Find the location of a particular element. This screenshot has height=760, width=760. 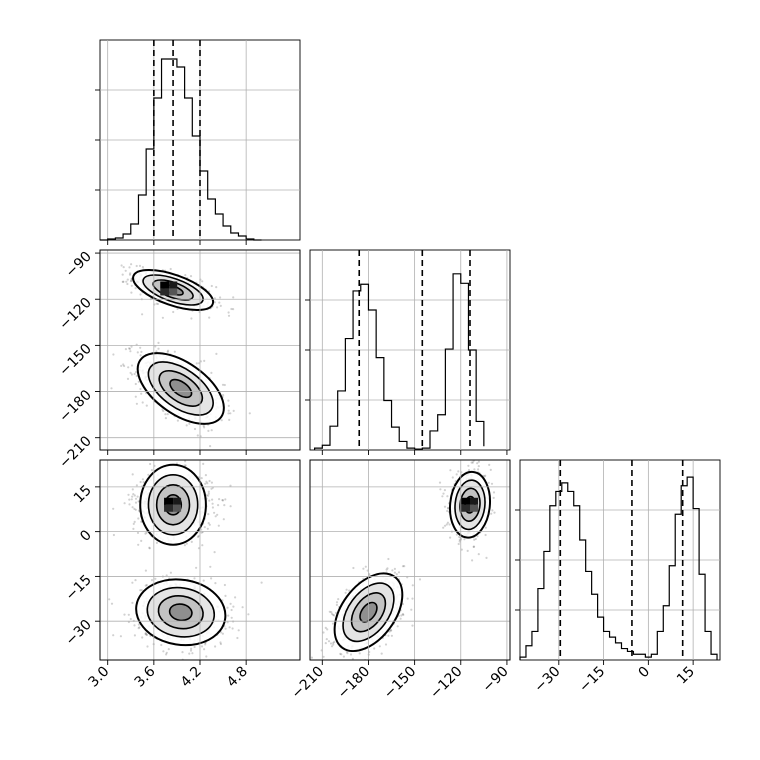

y-tick-label: 15 is located at coordinates (83, 494).